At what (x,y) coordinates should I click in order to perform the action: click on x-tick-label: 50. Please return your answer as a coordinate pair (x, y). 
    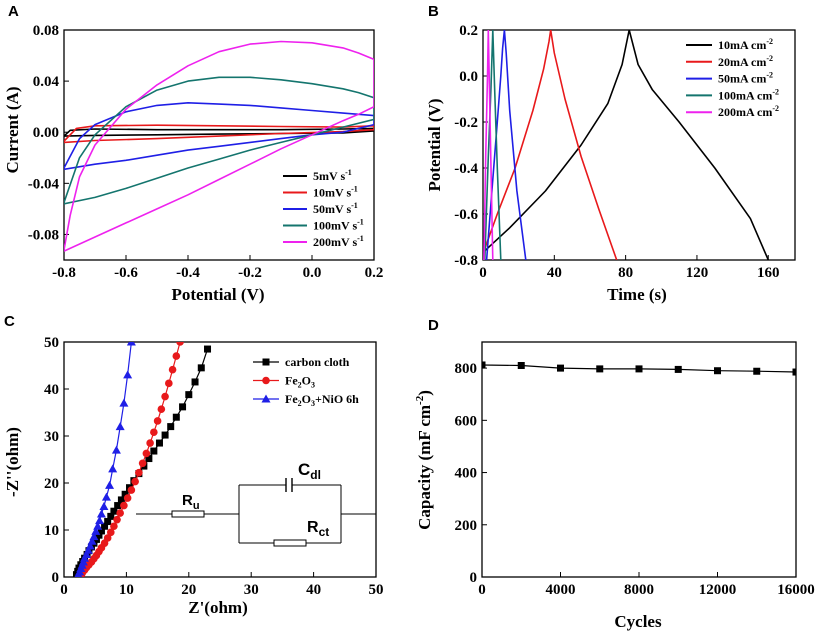
    Looking at the image, I should click on (376, 590).